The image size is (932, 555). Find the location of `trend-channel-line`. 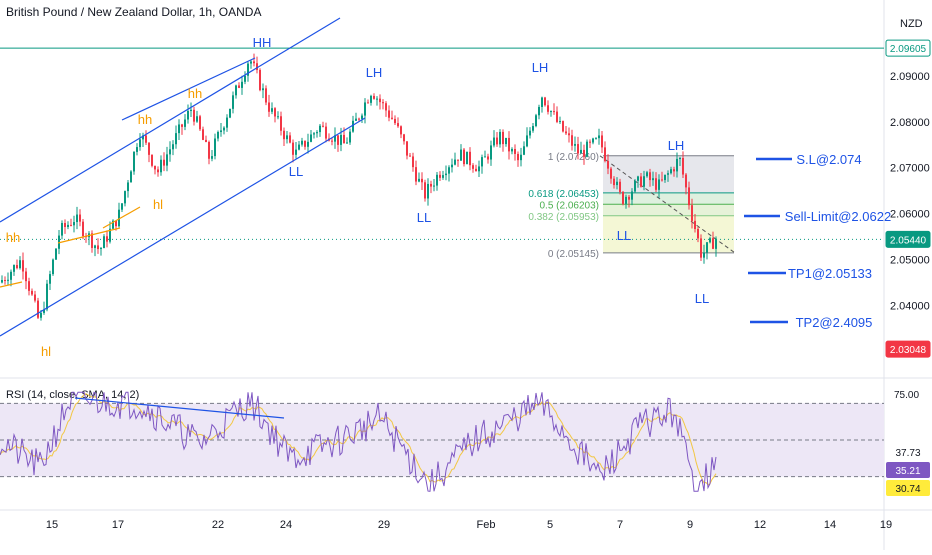

trend-channel-line is located at coordinates (170, 120).